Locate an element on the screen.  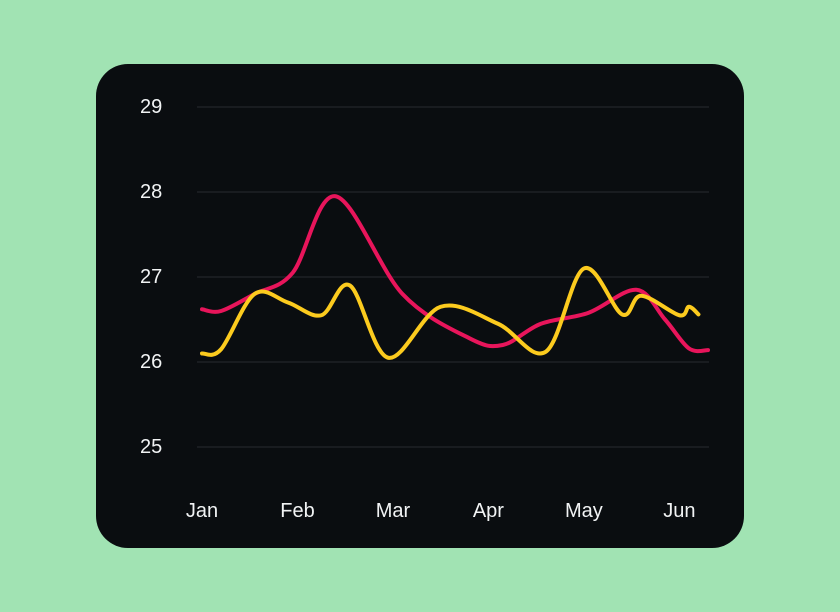
x-tick-label: Apr is located at coordinates (488, 511).